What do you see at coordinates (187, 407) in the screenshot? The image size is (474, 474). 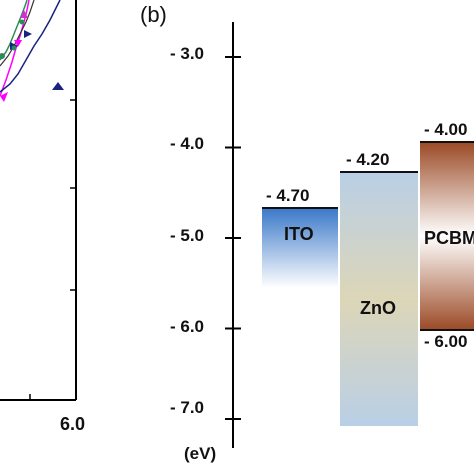 I see `y-tick-label: - 7.0` at bounding box center [187, 407].